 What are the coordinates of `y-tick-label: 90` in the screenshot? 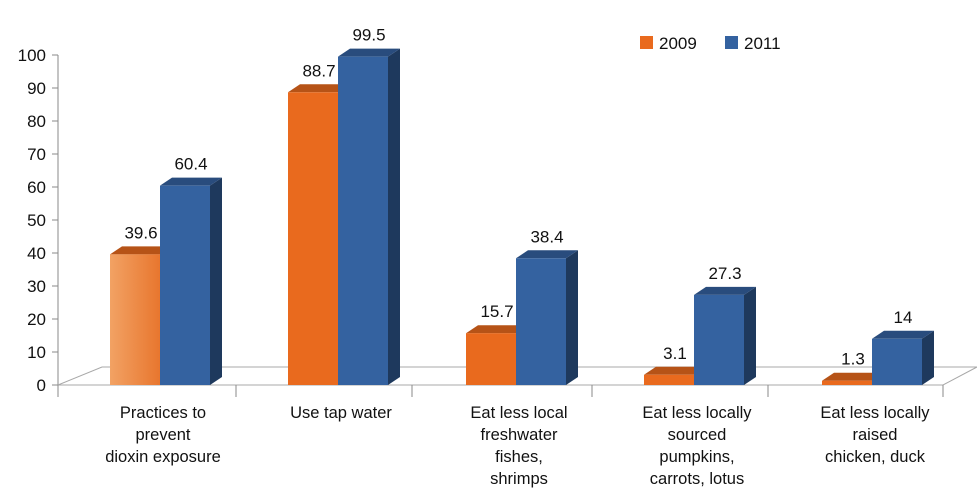 It's located at (36, 88).